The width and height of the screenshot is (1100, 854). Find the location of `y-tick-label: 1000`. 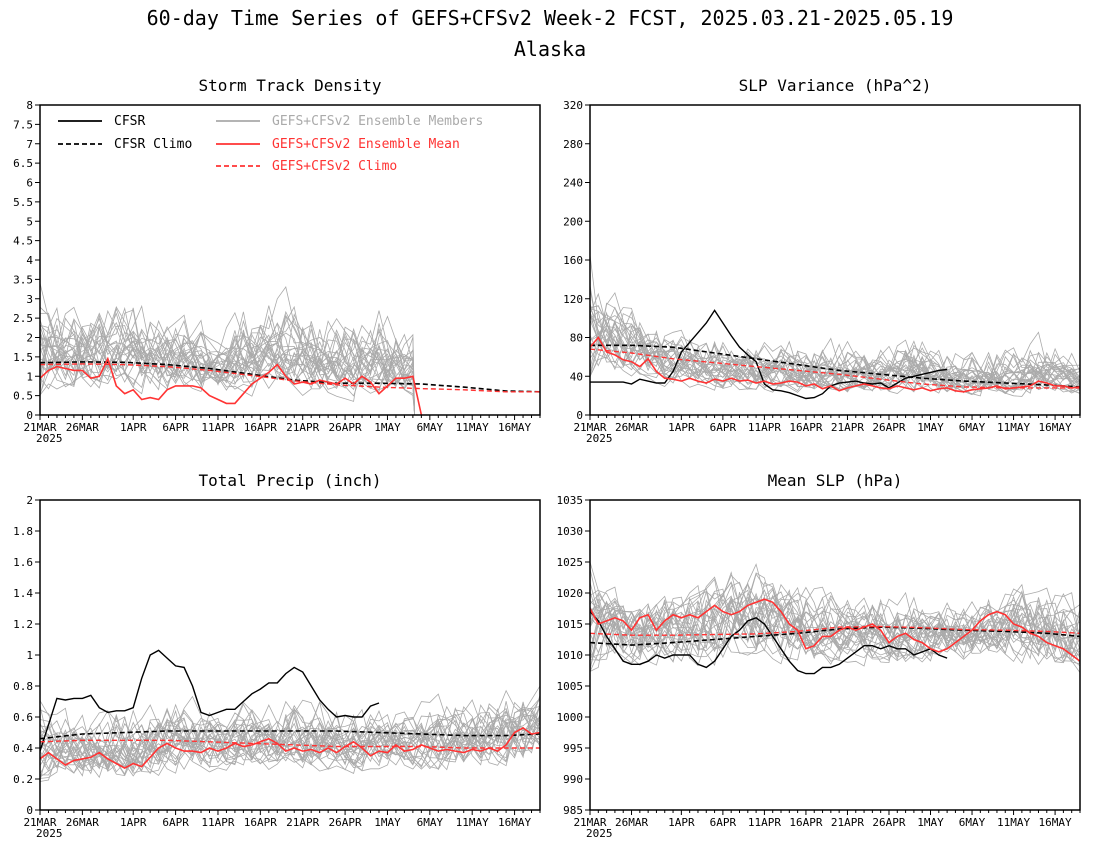

y-tick-label: 1000 is located at coordinates (570, 717).